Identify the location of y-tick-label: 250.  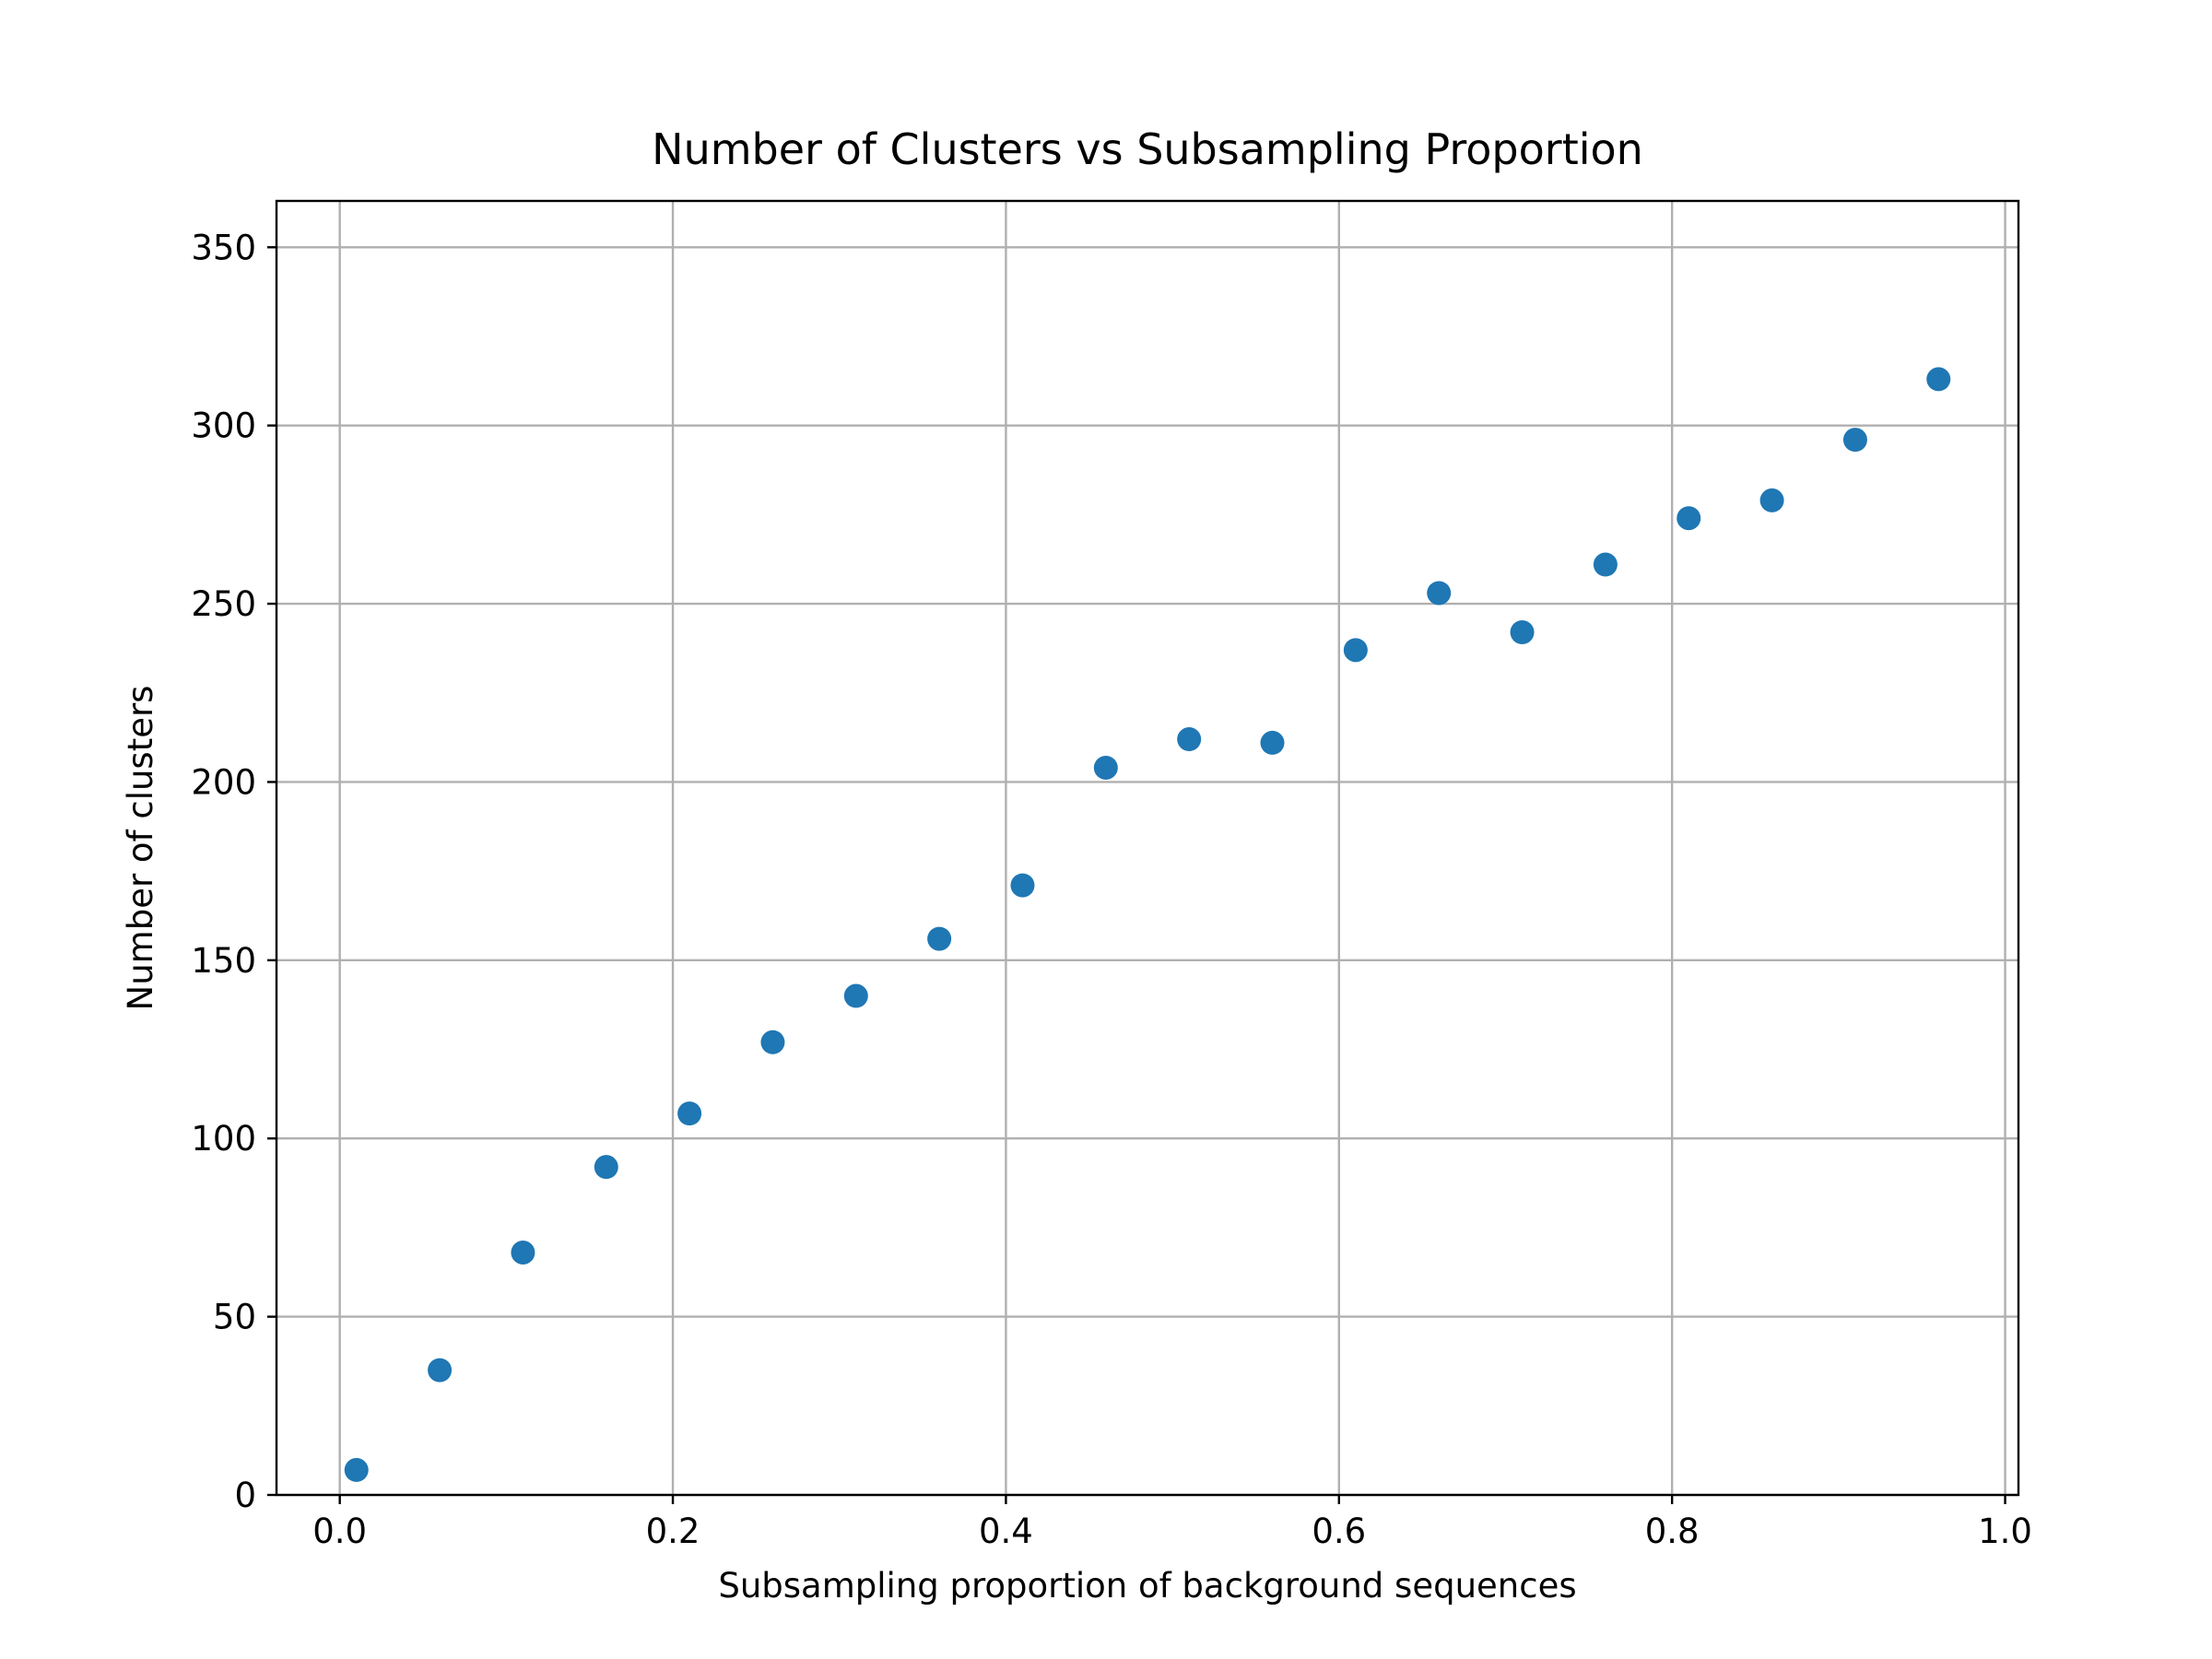
(223, 604).